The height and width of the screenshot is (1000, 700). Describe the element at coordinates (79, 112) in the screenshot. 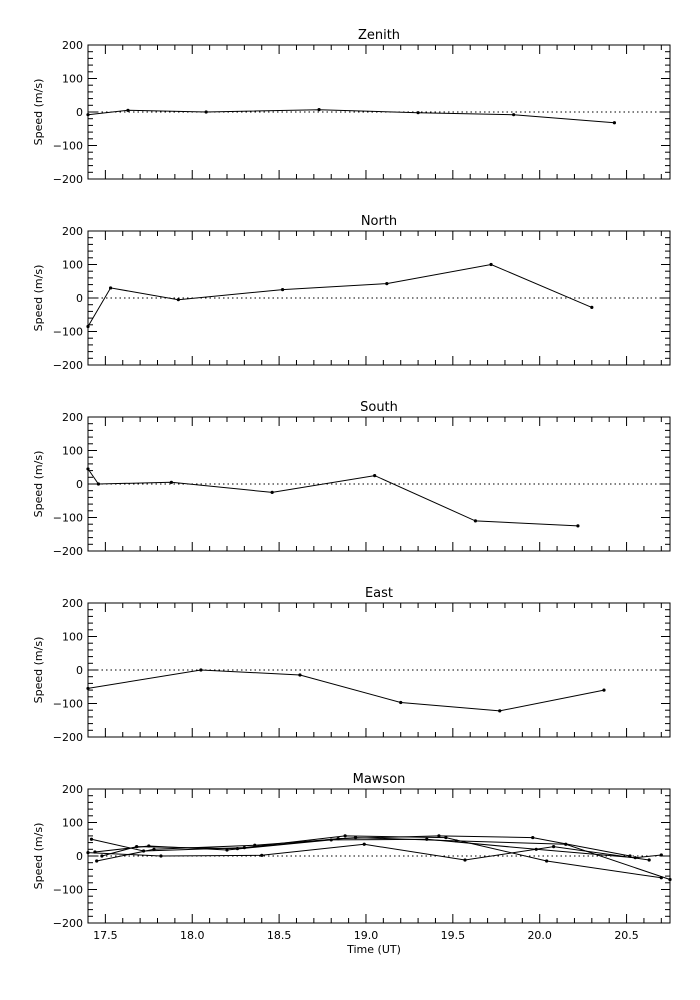

I see `panel-1-y-tick-label: 0` at that location.